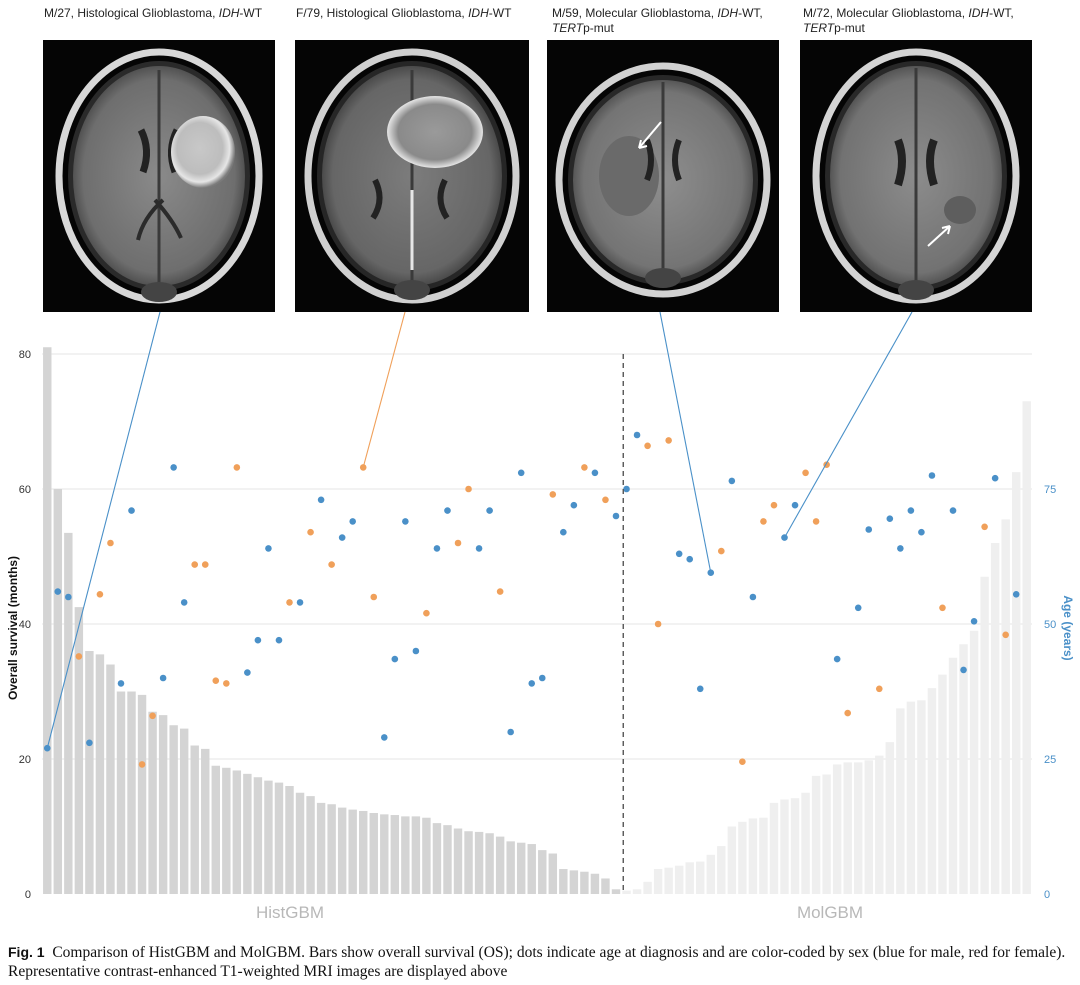  Describe the element at coordinates (830, 912) in the screenshot. I see `group-label-mol: MolGBM` at that location.